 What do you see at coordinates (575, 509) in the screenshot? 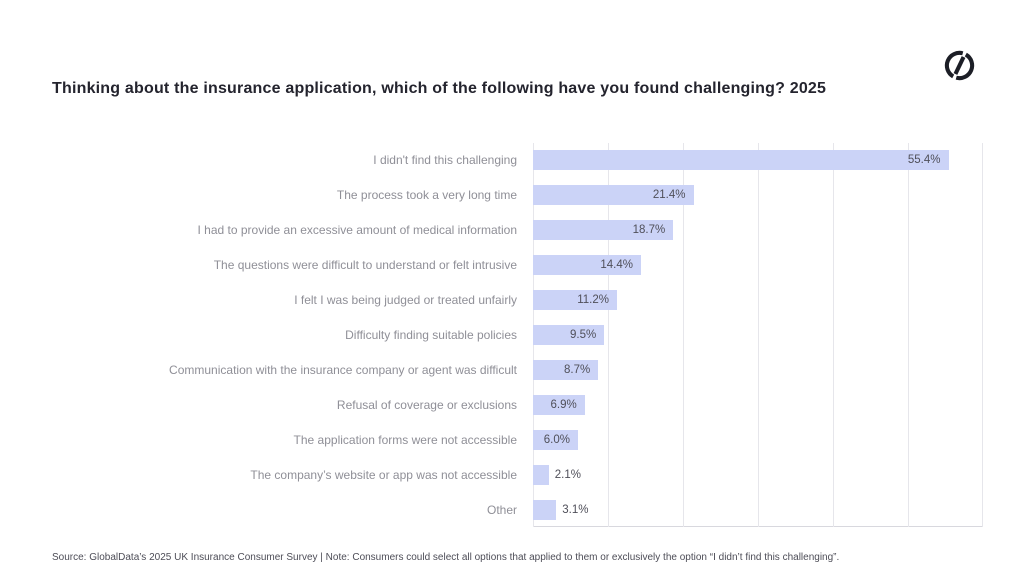
I see `value-label: 3.1%` at bounding box center [575, 509].